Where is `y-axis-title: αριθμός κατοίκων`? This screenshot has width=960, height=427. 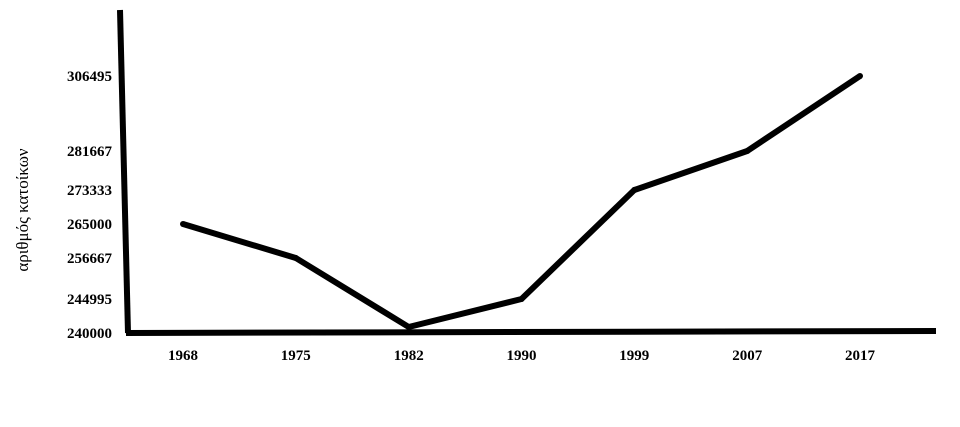 y-axis-title: αριθμός κατοίκων is located at coordinates (22, 210).